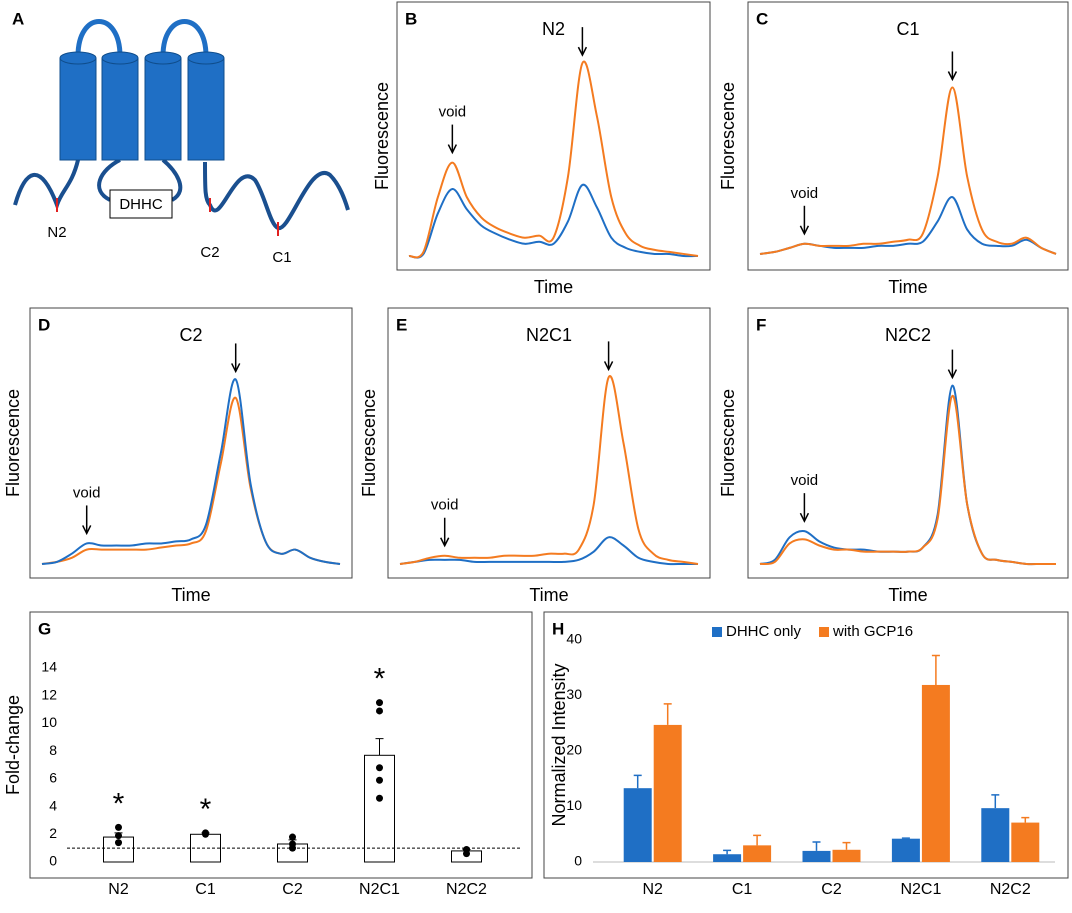 This screenshot has height=913, width=1072. I want to click on topology-diagram: A DHHC N2 C2 C1, so click(181, 137).